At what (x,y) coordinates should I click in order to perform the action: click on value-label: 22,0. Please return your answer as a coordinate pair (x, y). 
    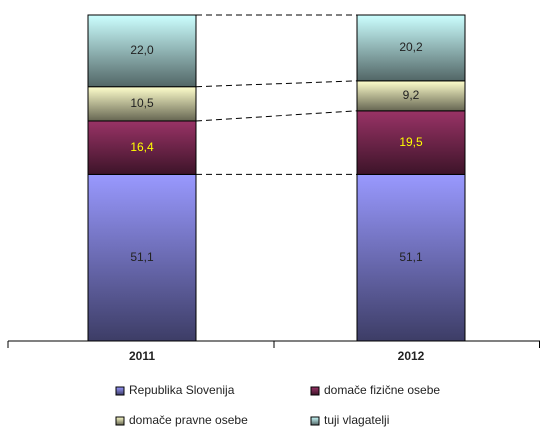
    Looking at the image, I should click on (142, 50).